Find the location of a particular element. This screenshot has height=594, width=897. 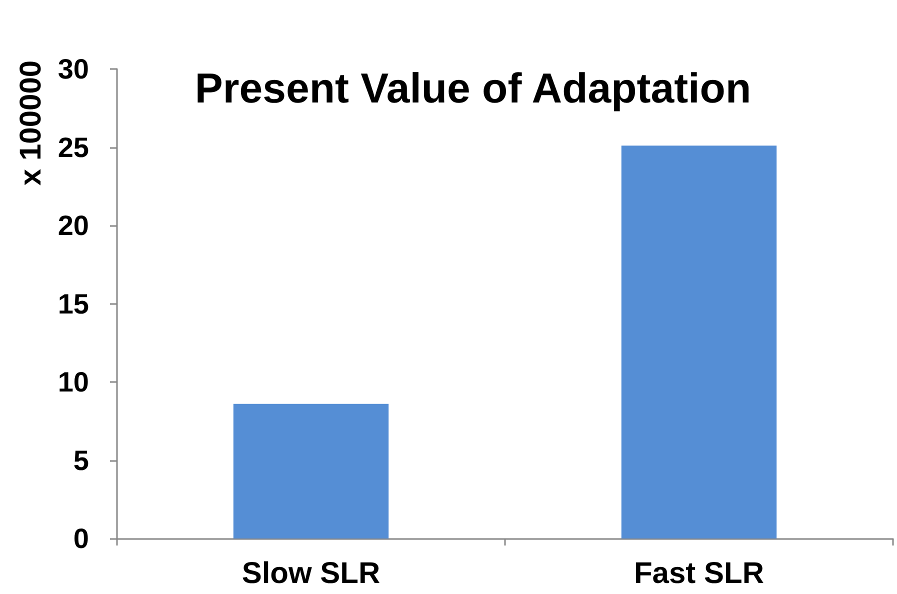

y-tick-label: 25 is located at coordinates (73, 147).